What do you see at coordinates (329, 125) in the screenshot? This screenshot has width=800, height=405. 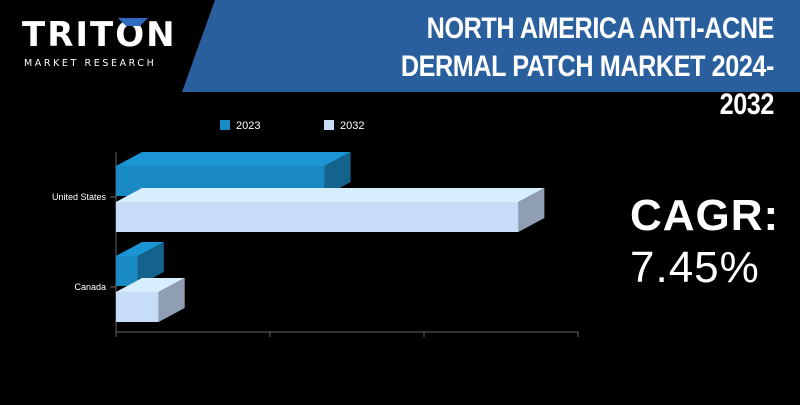 I see `legend-swatch-2032` at bounding box center [329, 125].